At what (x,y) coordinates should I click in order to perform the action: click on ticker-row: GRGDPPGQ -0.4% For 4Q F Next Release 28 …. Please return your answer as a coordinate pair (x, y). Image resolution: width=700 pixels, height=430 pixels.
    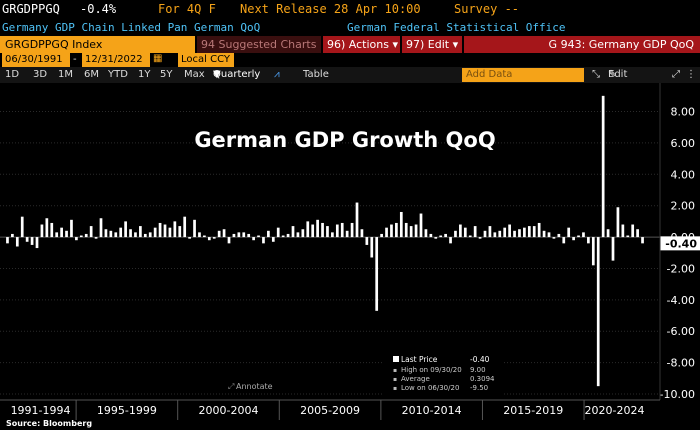
    Looking at the image, I should click on (350, 9).